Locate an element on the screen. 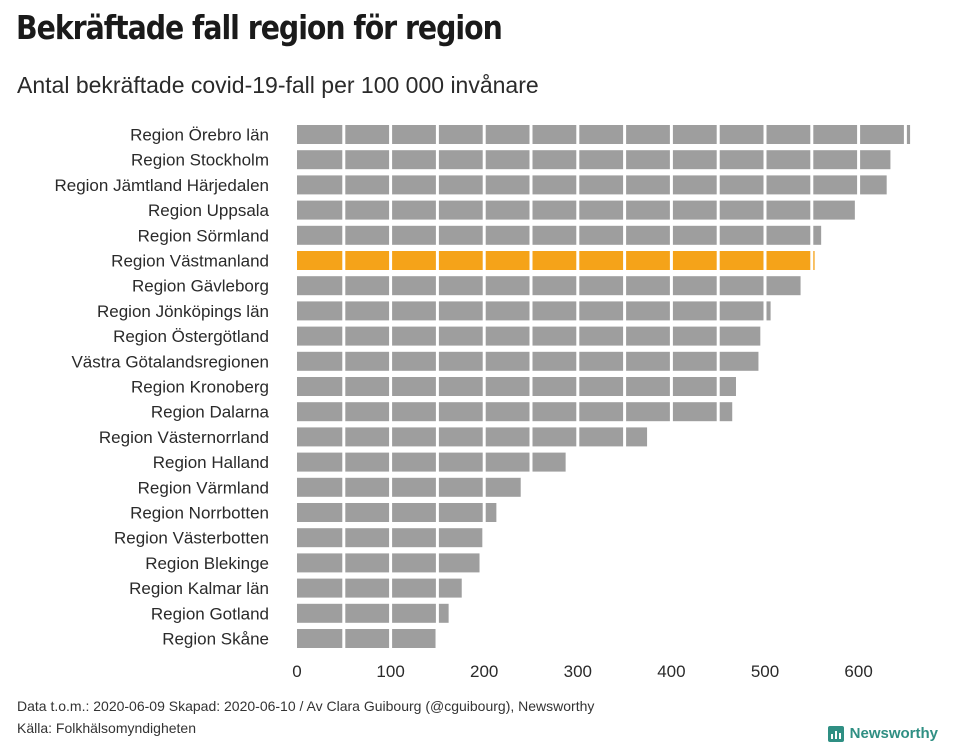  category-label: Region Skåne is located at coordinates (215, 639).